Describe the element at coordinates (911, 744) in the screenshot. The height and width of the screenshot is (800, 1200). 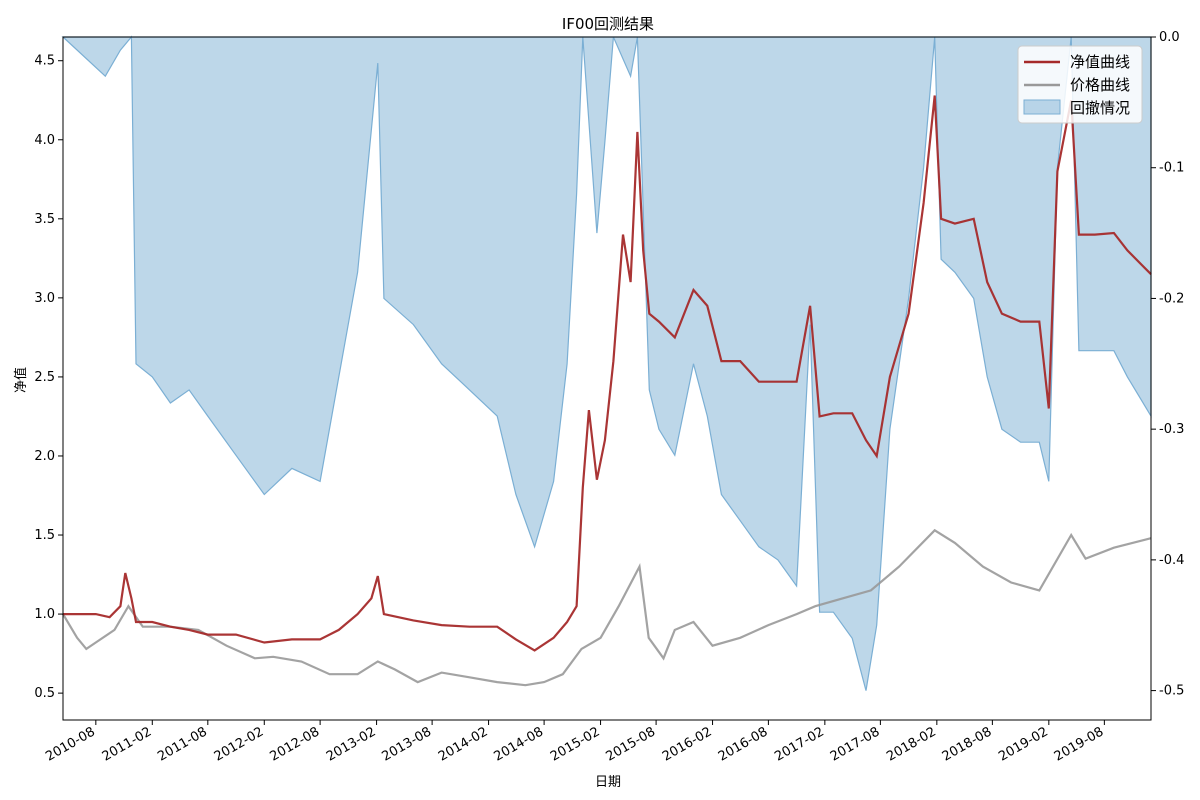
I see `x-tick-label: 2018-02` at that location.